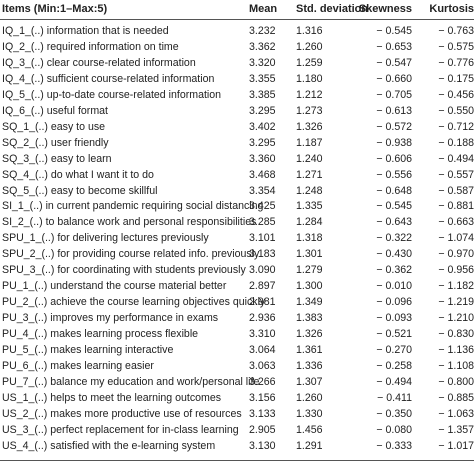  What do you see at coordinates (456, 350) in the screenshot?
I see `kurtosis-cell: − 1.136` at bounding box center [456, 350].